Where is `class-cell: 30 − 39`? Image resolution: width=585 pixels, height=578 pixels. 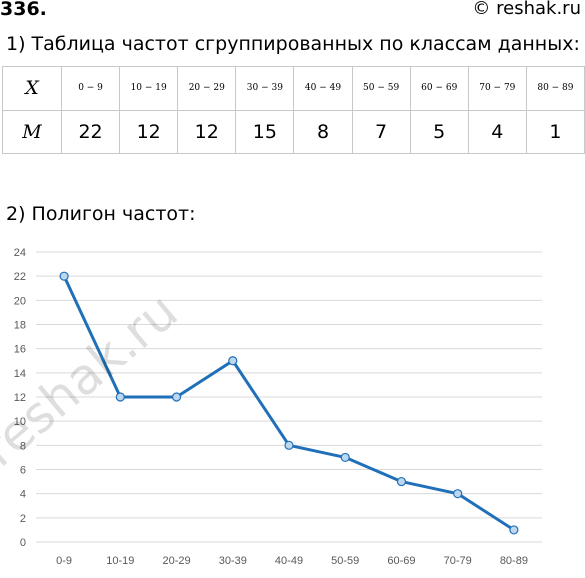
class-cell: 30 − 39 is located at coordinates (265, 88).